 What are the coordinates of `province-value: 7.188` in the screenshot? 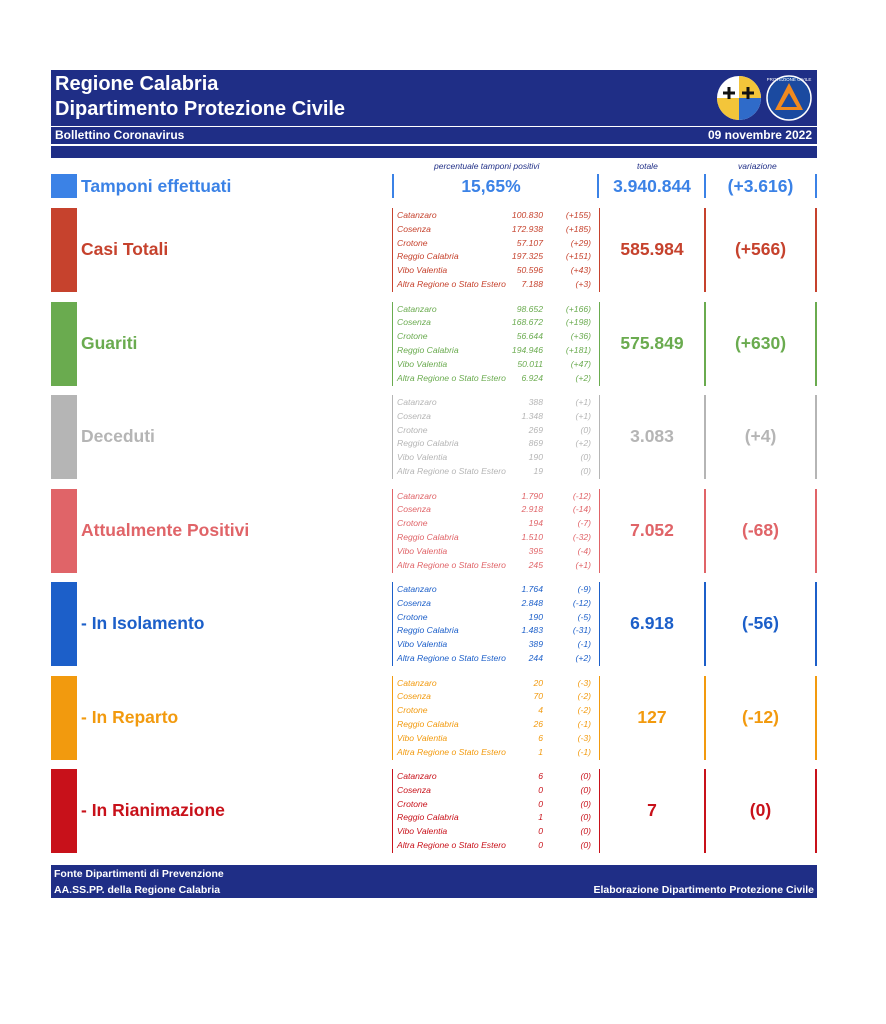 It's located at (532, 284).